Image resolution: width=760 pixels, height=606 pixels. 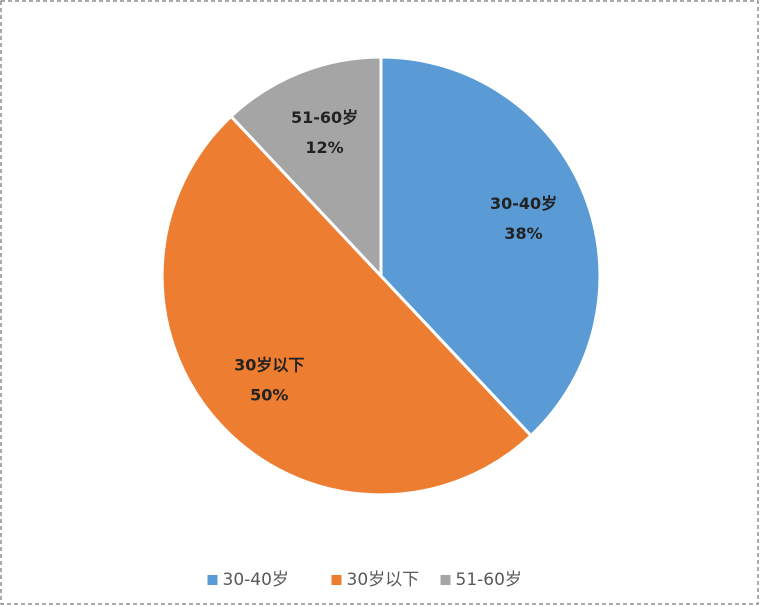 I want to click on data-label-name: 30-40岁, so click(x=523, y=203).